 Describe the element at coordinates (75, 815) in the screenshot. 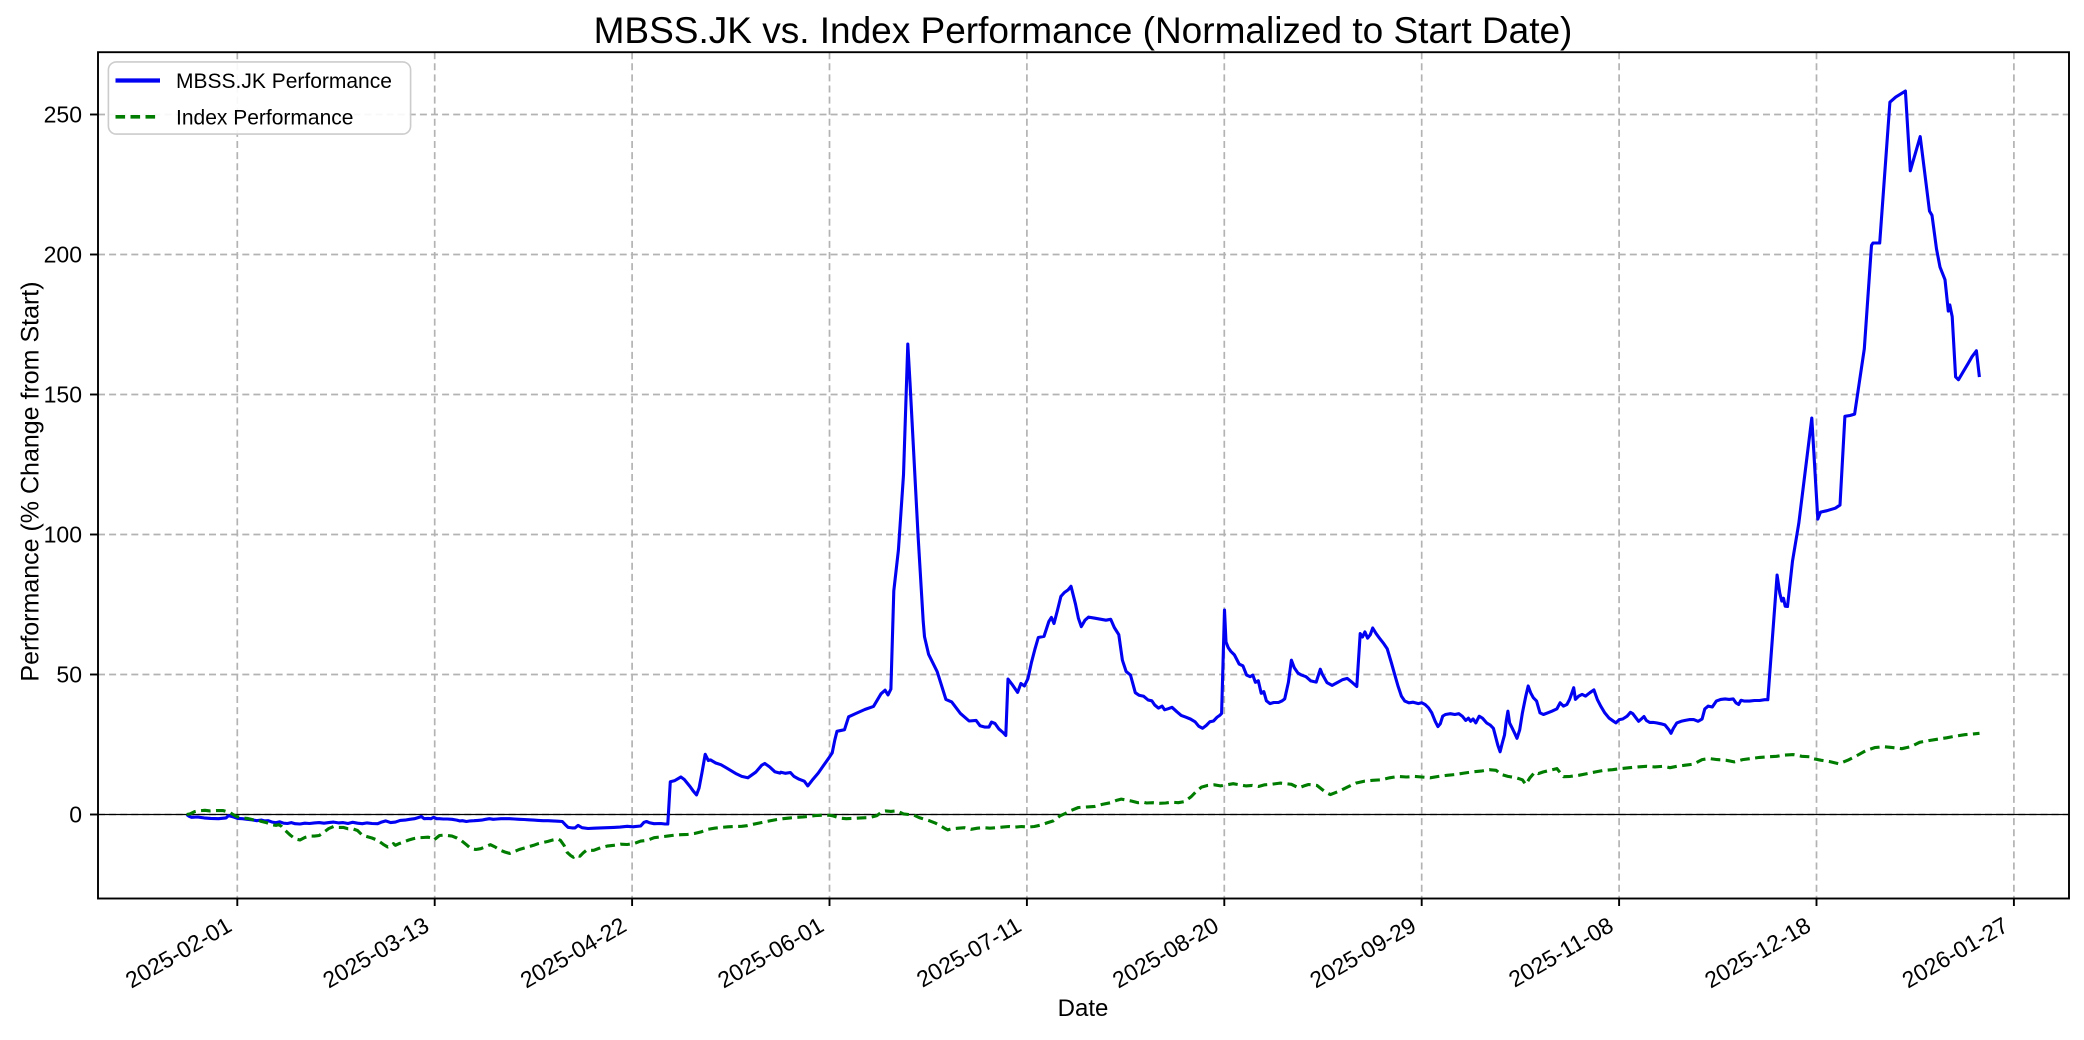

I see `svg-text: 0` at that location.